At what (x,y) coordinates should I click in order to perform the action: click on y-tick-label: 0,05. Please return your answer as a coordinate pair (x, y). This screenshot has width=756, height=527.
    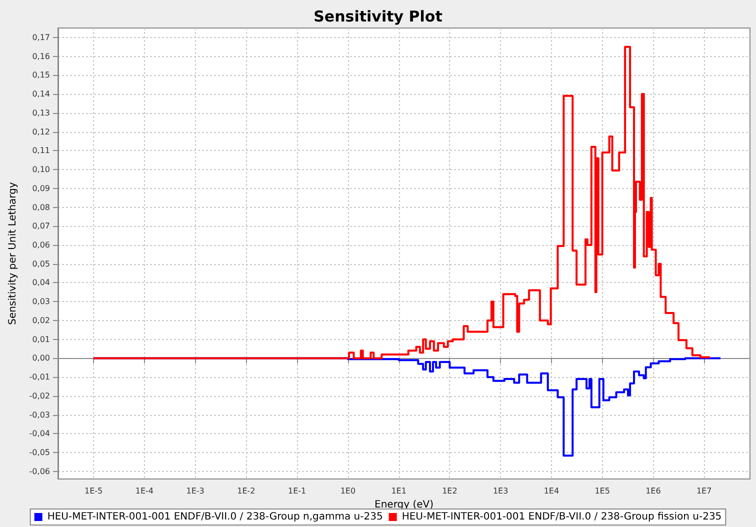
    Looking at the image, I should click on (41, 263).